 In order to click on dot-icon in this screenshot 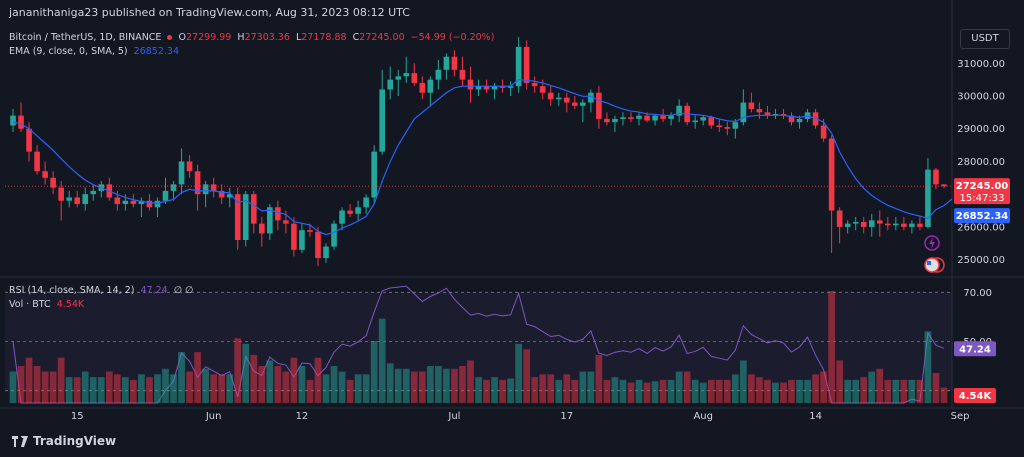, I will do `click(170, 37)`.